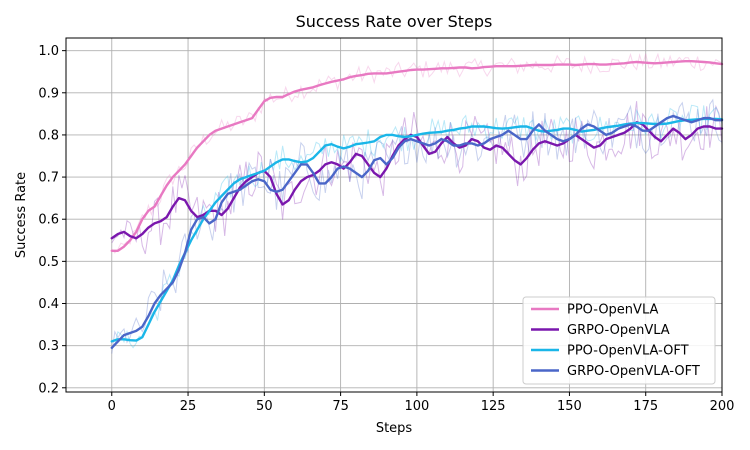 Image resolution: width=750 pixels, height=450 pixels. Describe the element at coordinates (48, 304) in the screenshot. I see `y-tick-label: 0.4` at that location.